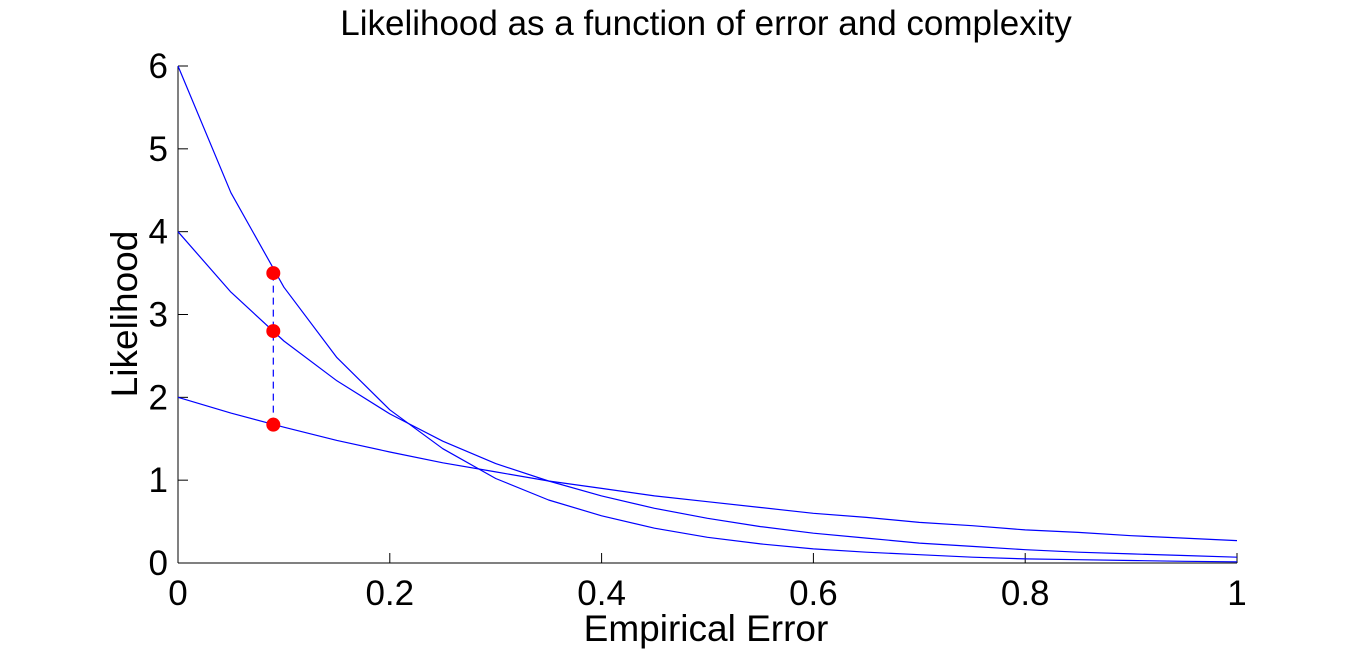 The height and width of the screenshot is (651, 1366). Describe the element at coordinates (1236, 593) in the screenshot. I see `x-tick-label: 1` at that location.